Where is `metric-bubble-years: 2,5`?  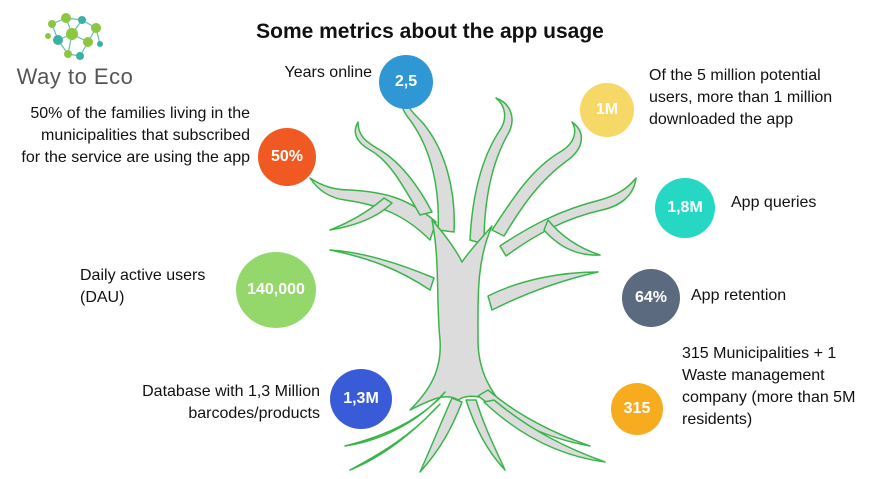
metric-bubble-years: 2,5 is located at coordinates (406, 82).